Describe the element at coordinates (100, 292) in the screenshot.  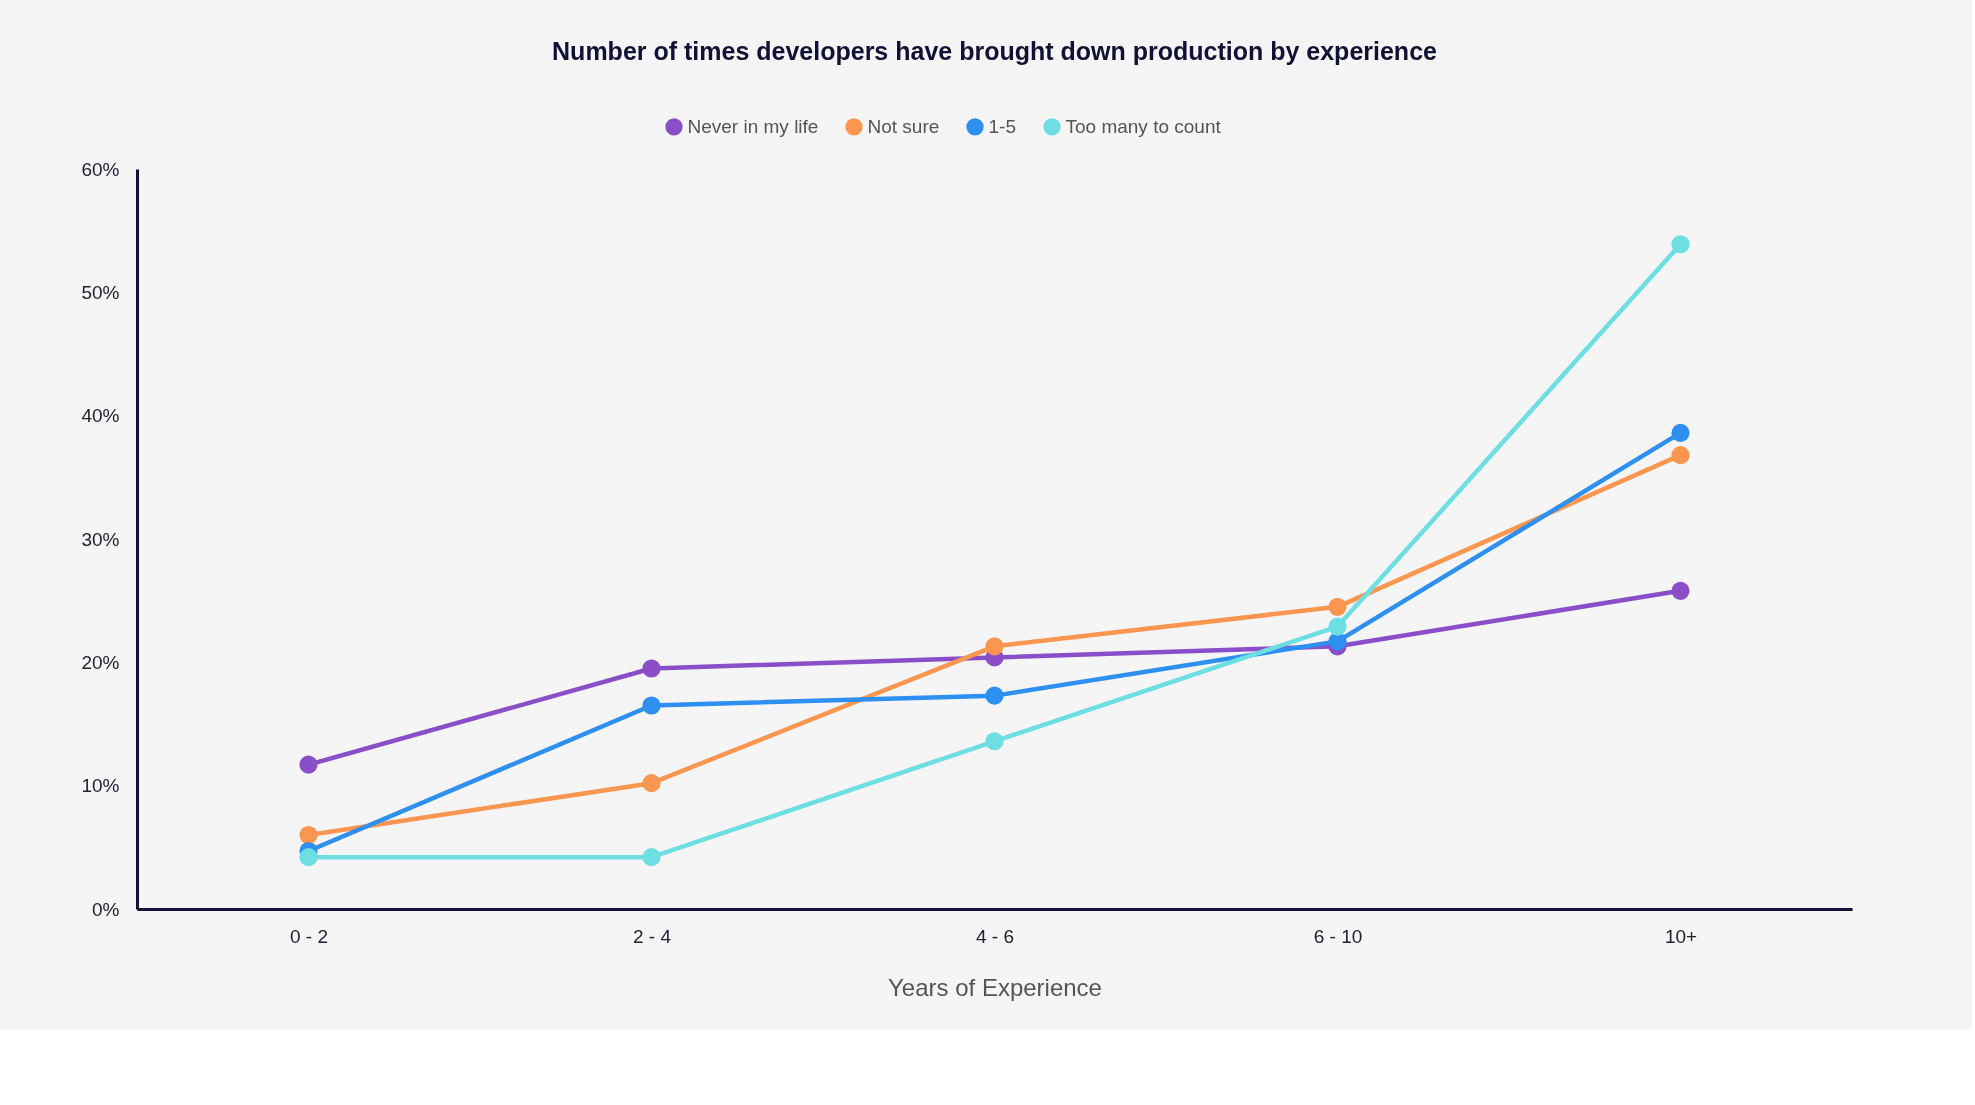
I see `y-tick-label: 50%` at that location.